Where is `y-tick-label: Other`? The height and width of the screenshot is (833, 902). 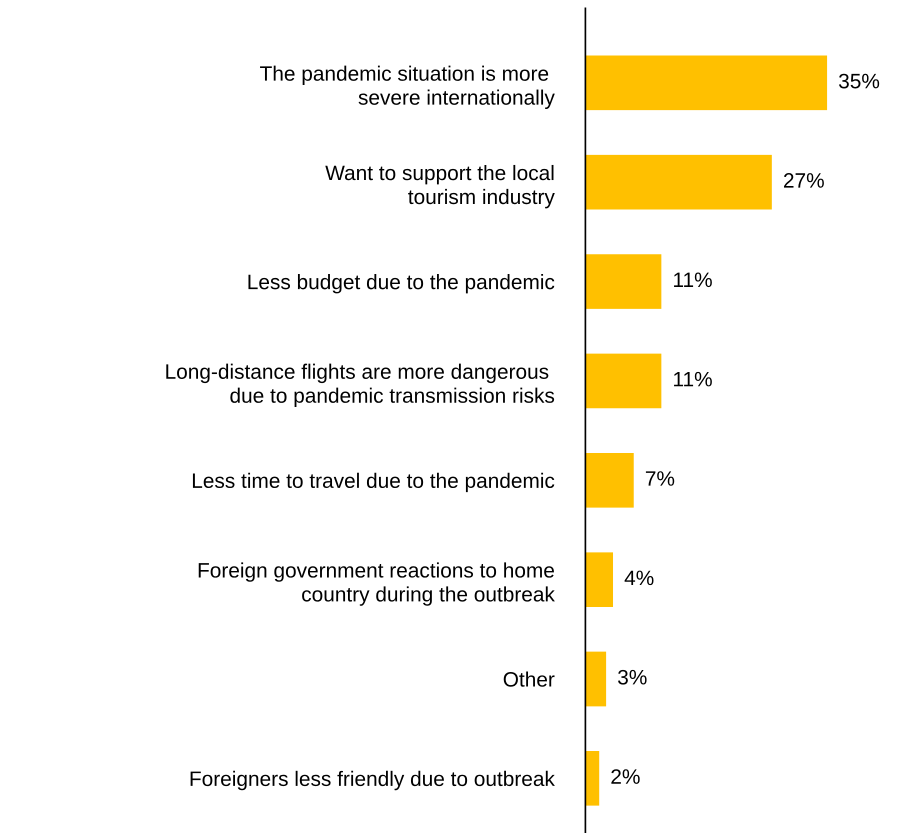
y-tick-label: Other is located at coordinates (529, 679).